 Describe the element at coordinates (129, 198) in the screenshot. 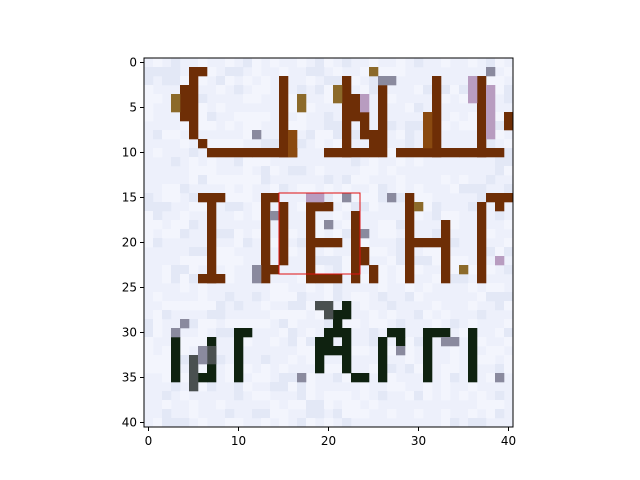

I see `y-tick-label: 15` at that location.